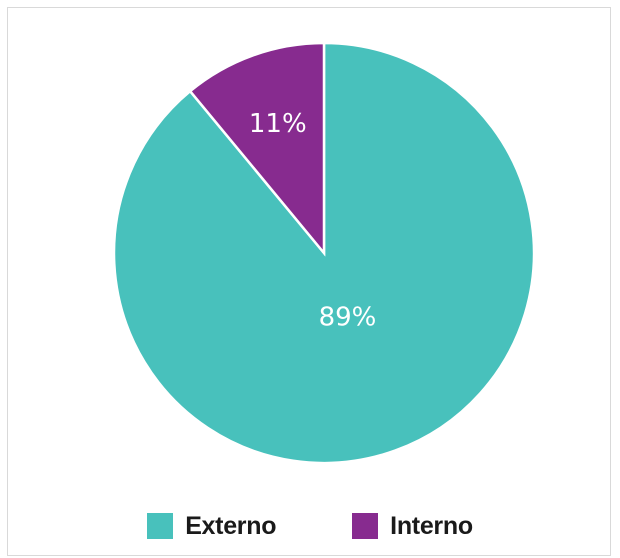 Image resolution: width=620 pixels, height=558 pixels. What do you see at coordinates (365, 526) in the screenshot?
I see `legend-swatch-interno` at bounding box center [365, 526].